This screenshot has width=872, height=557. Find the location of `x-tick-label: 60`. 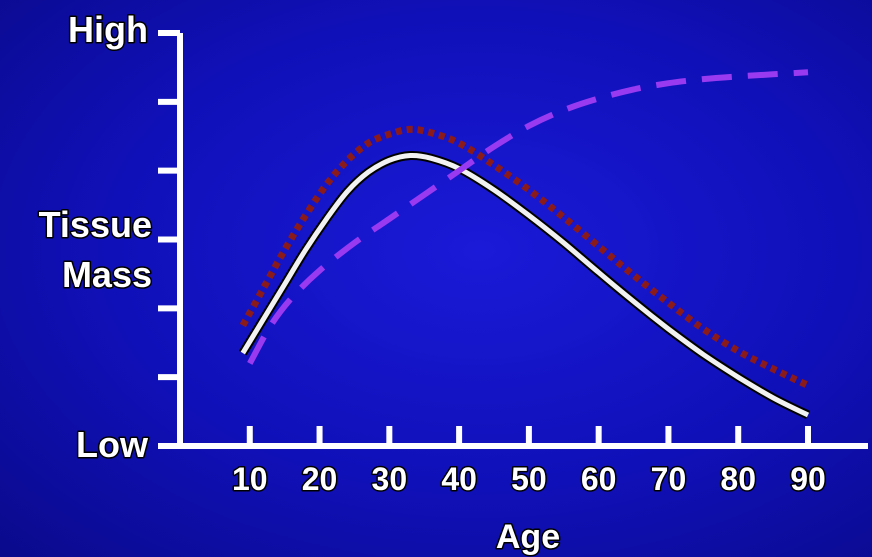

x-tick-label: 60 is located at coordinates (599, 479).